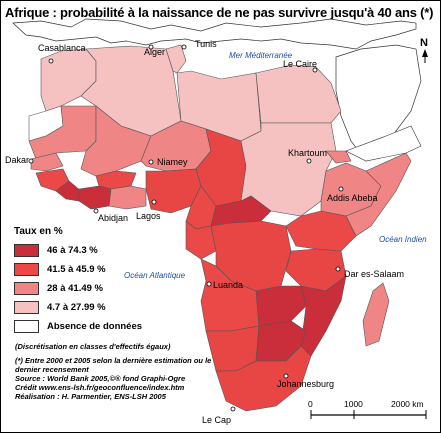 The height and width of the screenshot is (433, 441). What do you see at coordinates (321, 231) in the screenshot?
I see `uganda-kenya` at bounding box center [321, 231].